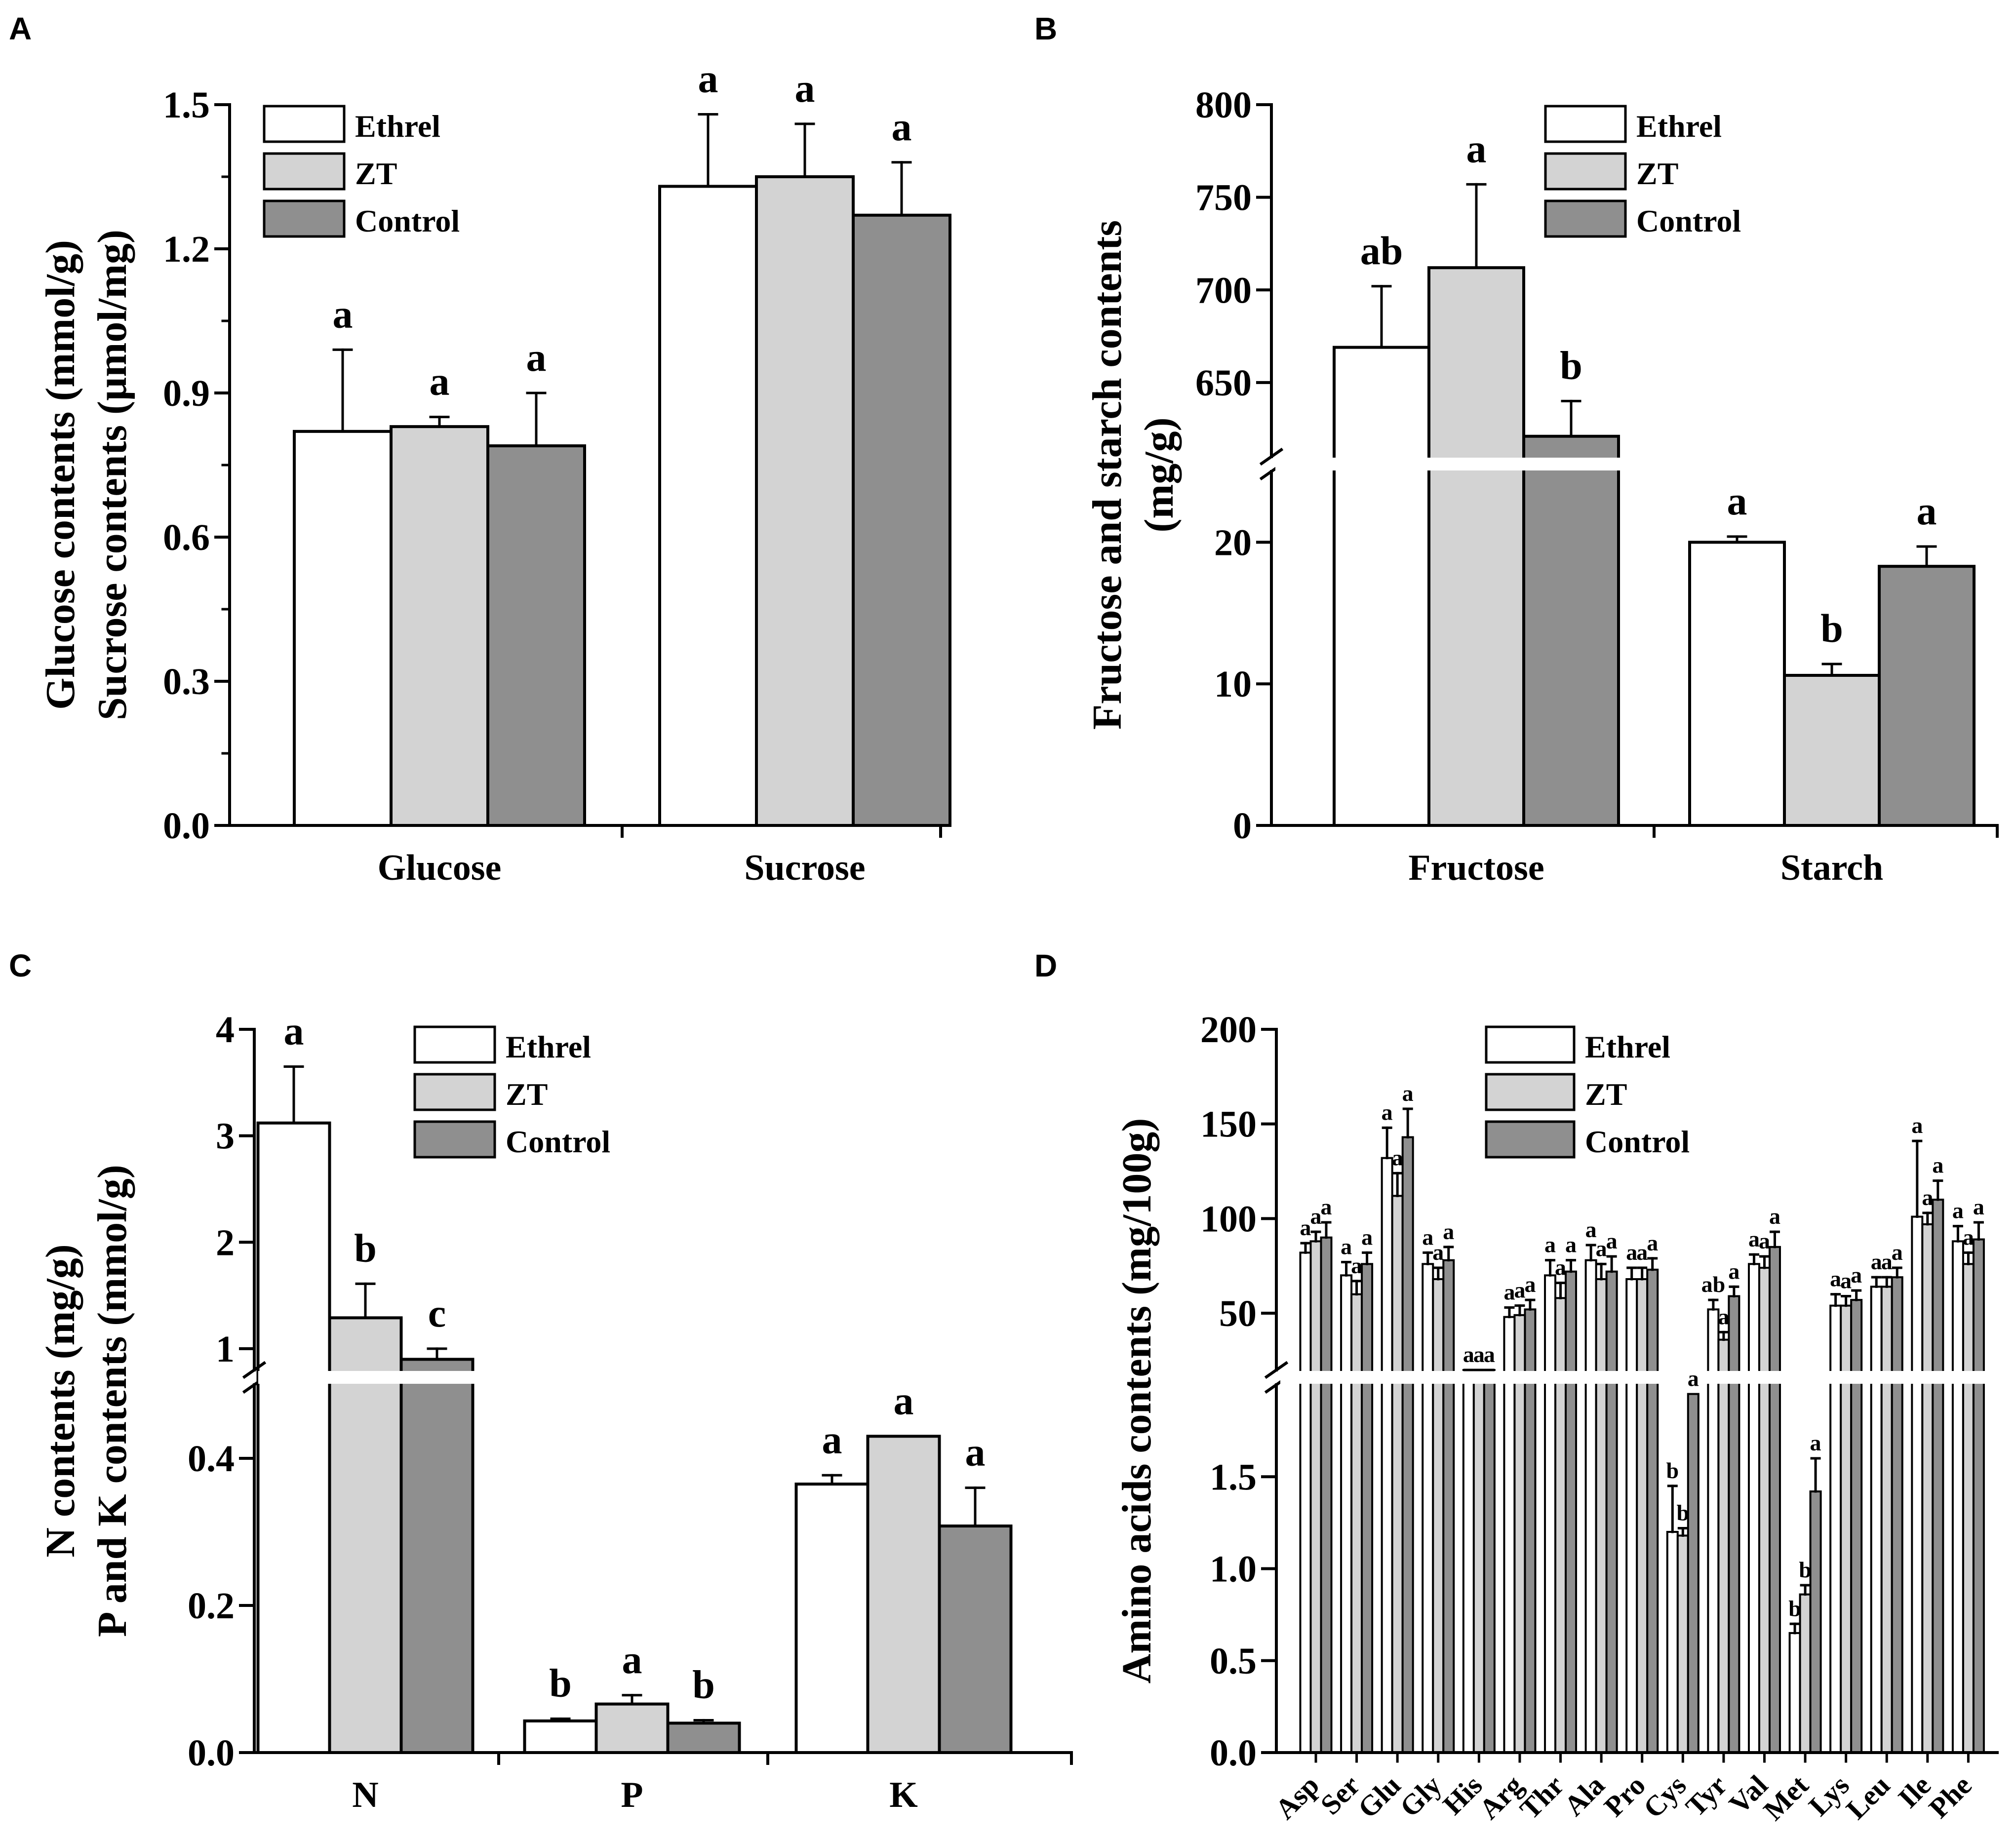 This screenshot has width=2016, height=1836. I want to click on x-tick-label-phe: Phe, so click(1951, 1797).